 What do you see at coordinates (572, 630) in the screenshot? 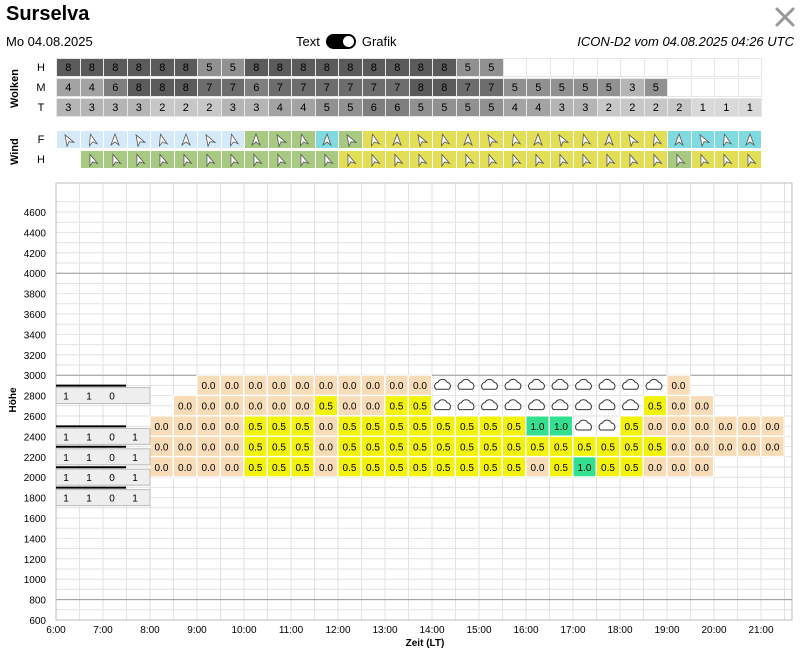
I see `x-tick-label: 17:00` at bounding box center [572, 630].